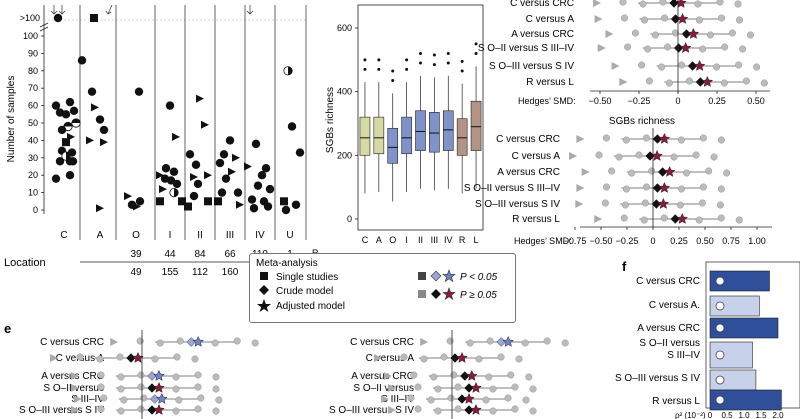  Describe the element at coordinates (44, 25) in the screenshot. I see `axis-break-mark` at that location.